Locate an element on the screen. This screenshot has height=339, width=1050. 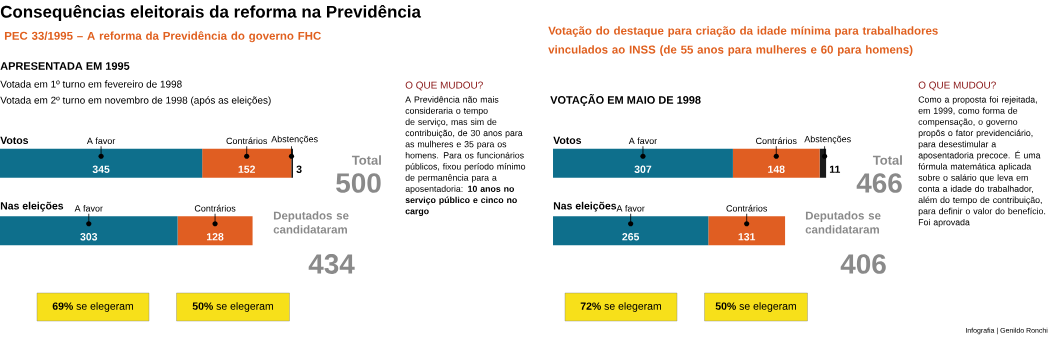
data-label: 307 is located at coordinates (643, 169).